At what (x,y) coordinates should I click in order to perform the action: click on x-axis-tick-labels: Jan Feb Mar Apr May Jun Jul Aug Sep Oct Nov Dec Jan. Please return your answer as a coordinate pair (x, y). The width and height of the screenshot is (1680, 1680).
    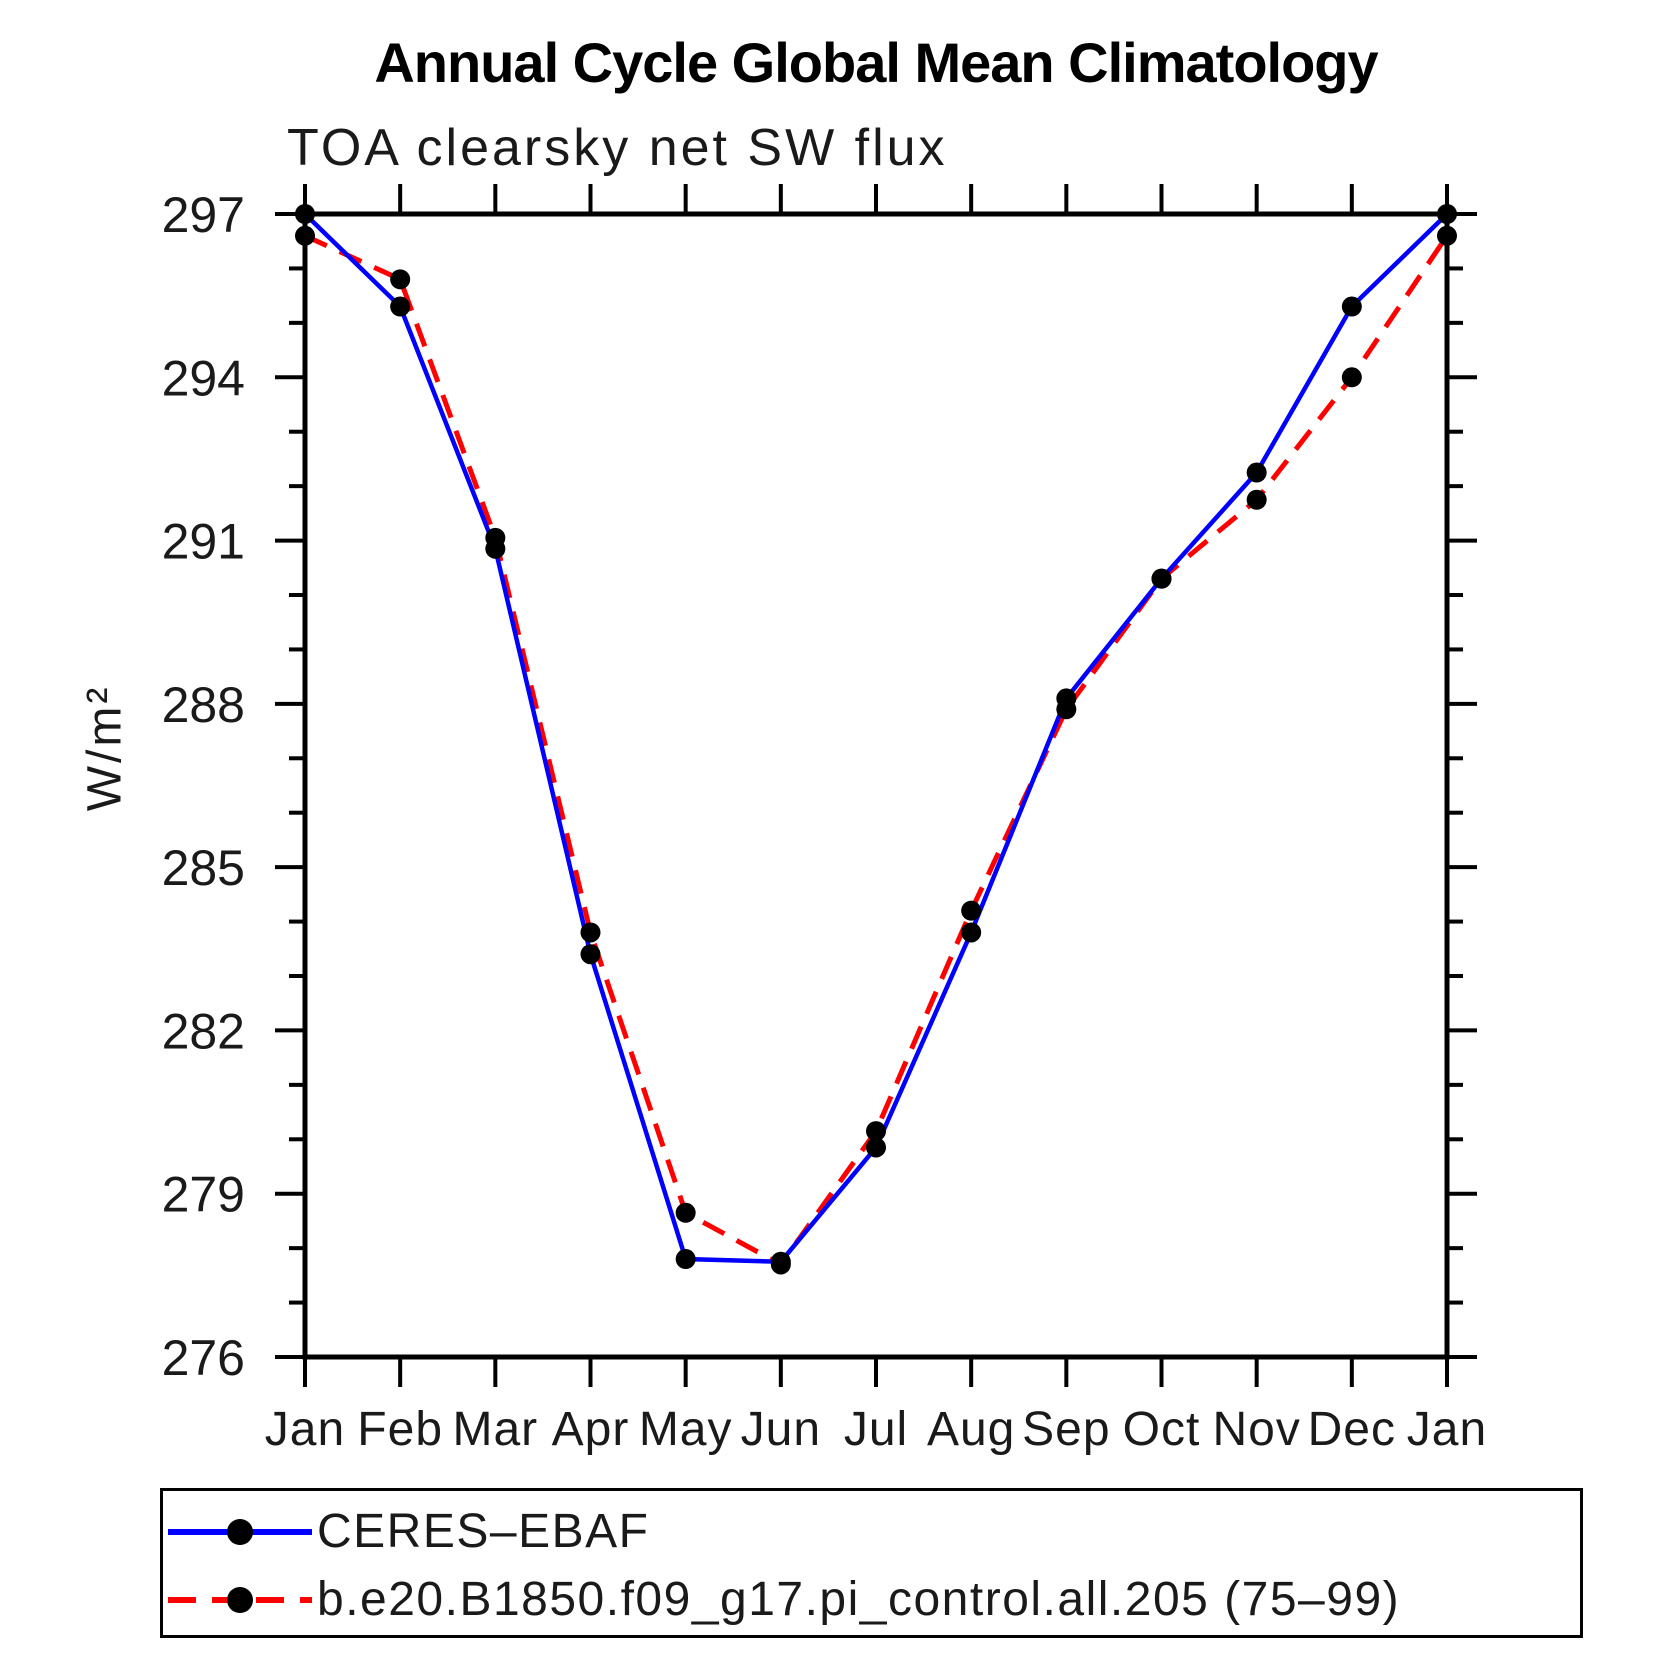
    Looking at the image, I should click on (876, 1429).